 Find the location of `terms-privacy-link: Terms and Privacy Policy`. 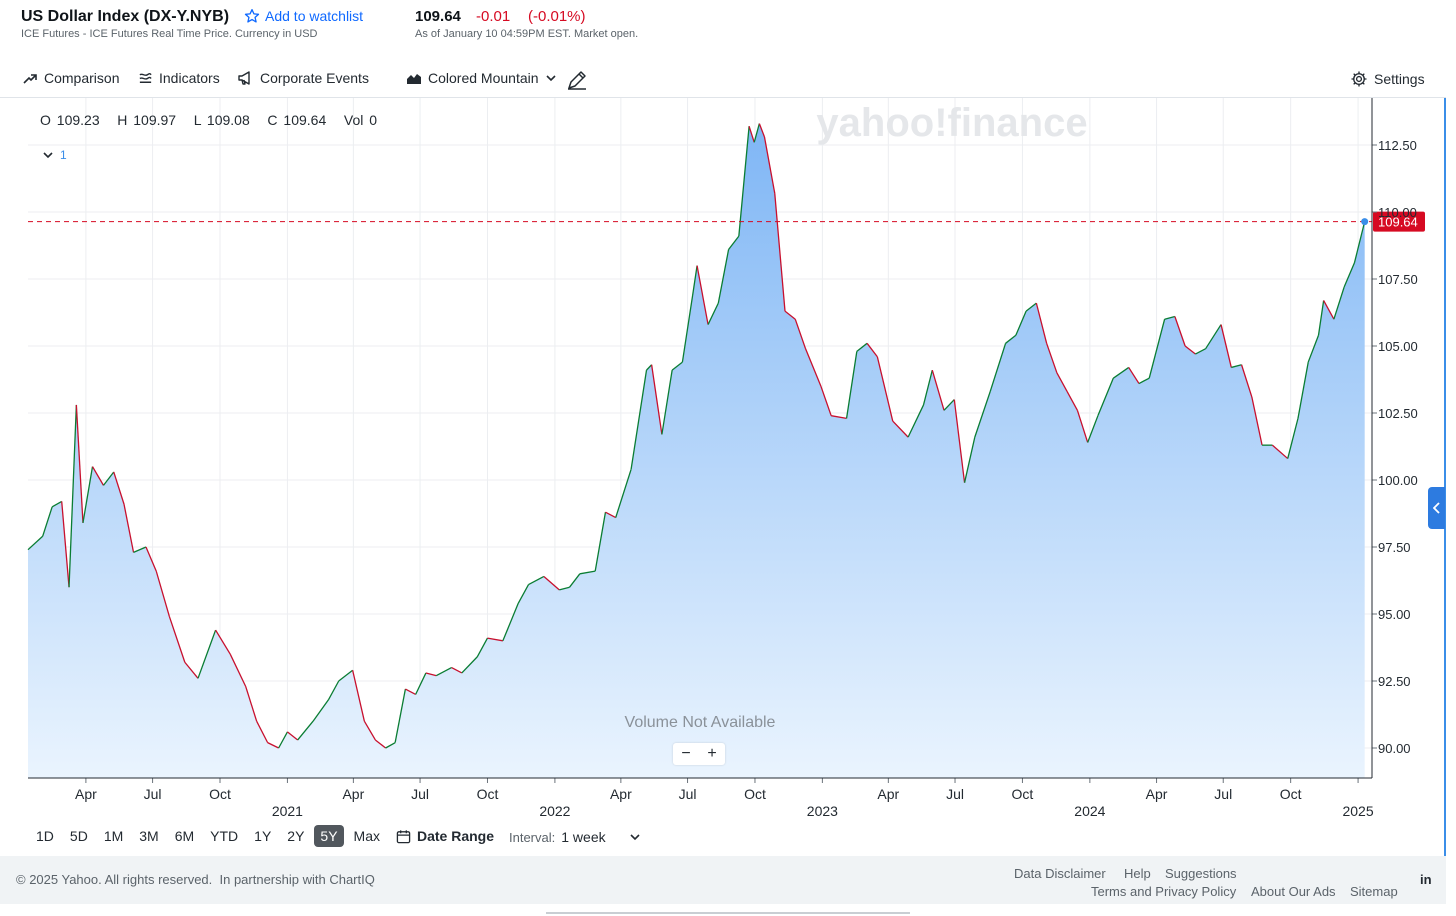

terms-privacy-link: Terms and Privacy Policy is located at coordinates (1164, 891).